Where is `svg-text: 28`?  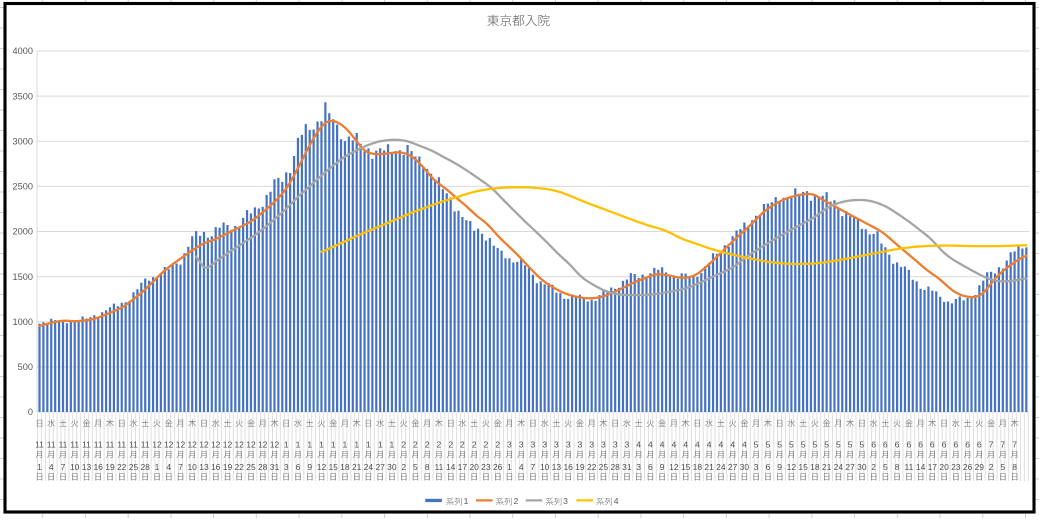 svg-text: 28 is located at coordinates (145, 467).